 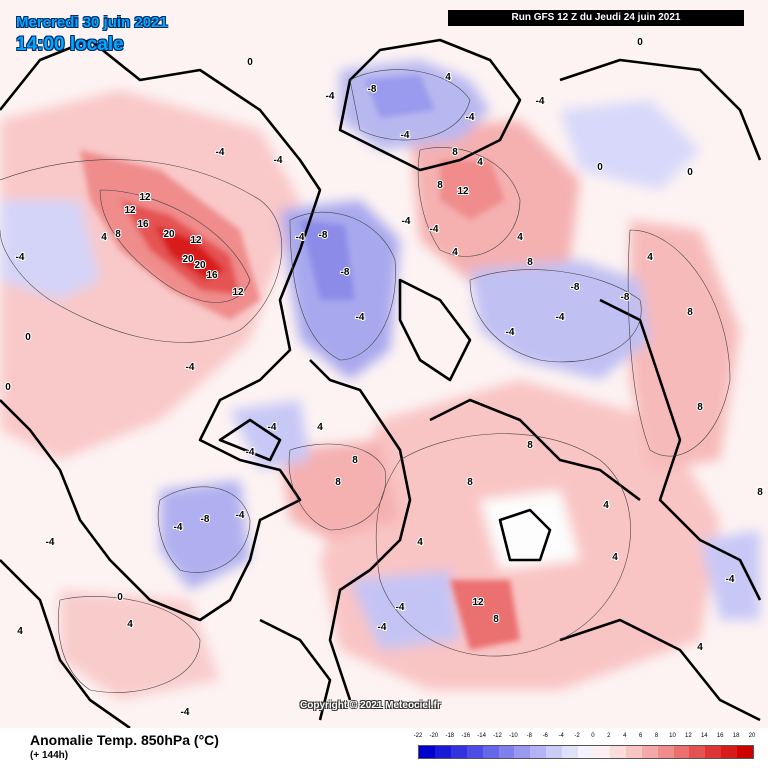 I want to click on colorbar-tick: -20, so click(x=434, y=736).